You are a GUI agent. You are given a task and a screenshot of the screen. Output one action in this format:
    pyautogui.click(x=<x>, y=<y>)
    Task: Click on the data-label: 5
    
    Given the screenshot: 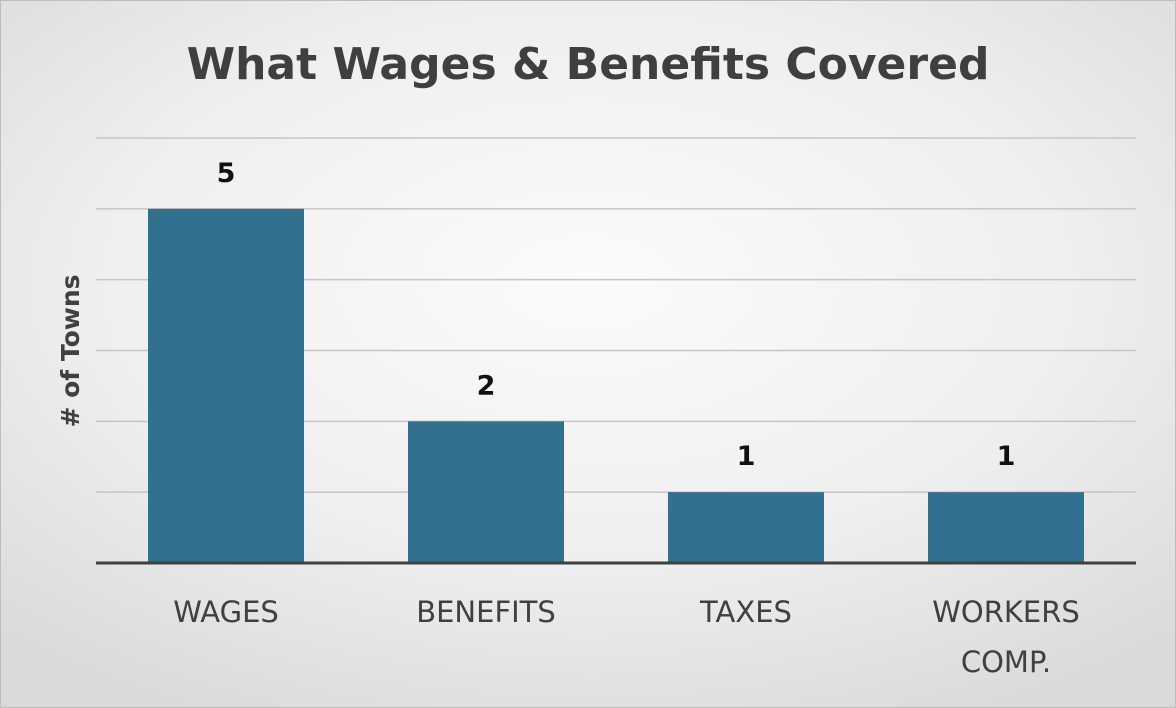 What is the action you would take?
    pyautogui.click(x=226, y=173)
    